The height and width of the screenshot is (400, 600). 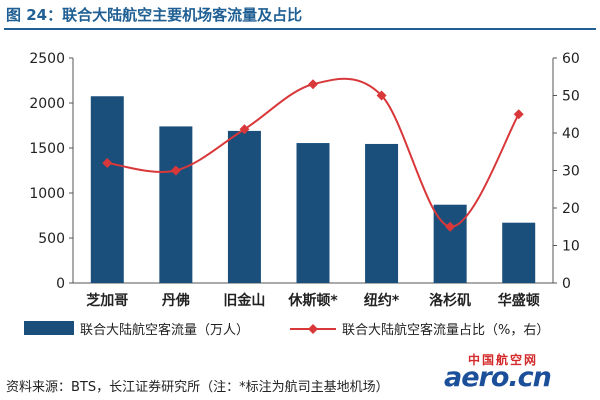 What do you see at coordinates (571, 247) in the screenshot?
I see `y-right-tick-label: 10` at bounding box center [571, 247].